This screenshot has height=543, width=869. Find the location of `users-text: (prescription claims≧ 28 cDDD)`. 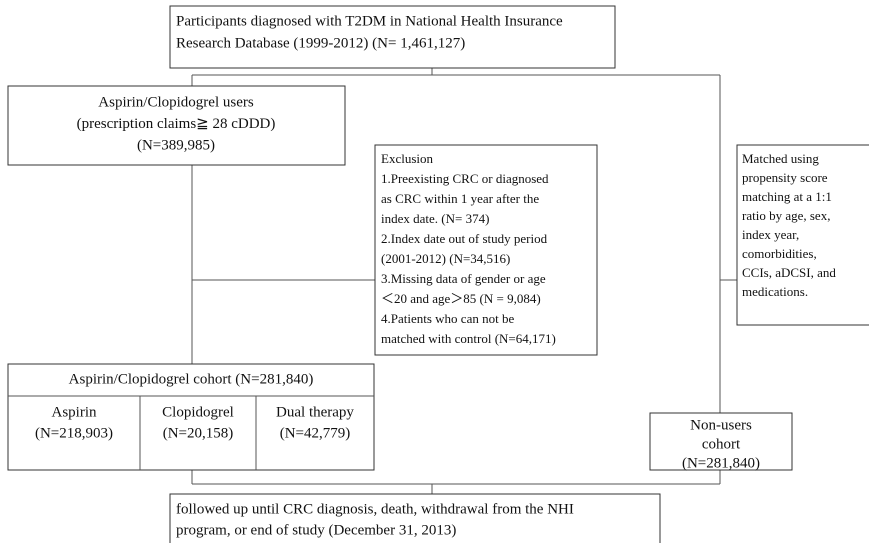

users-text: (prescription claims≧ 28 cDDD) is located at coordinates (176, 124).